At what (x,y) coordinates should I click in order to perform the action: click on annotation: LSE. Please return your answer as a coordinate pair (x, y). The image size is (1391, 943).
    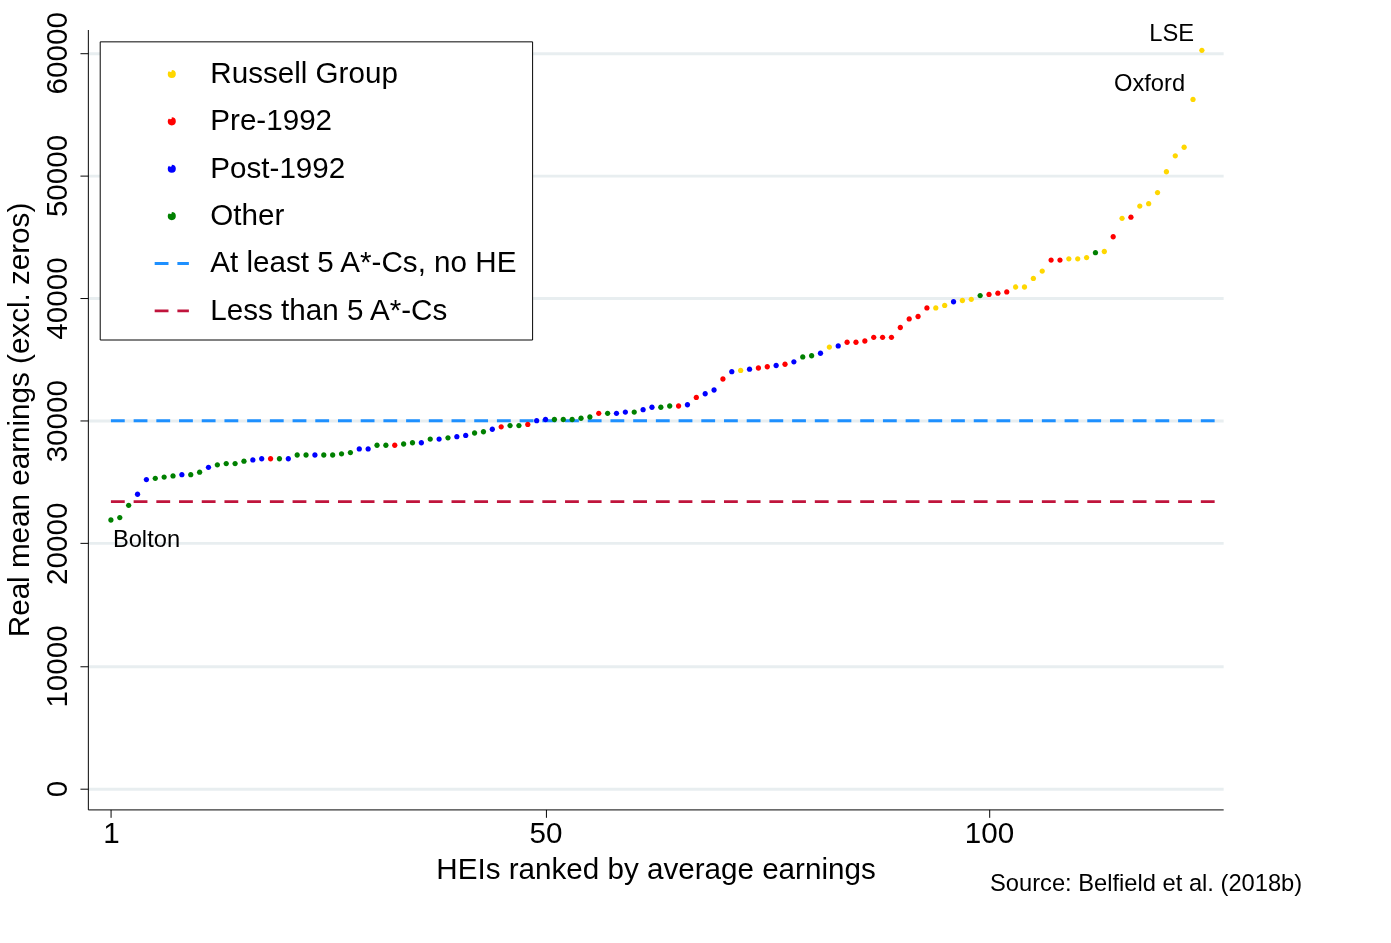
    Looking at the image, I should click on (1171, 33).